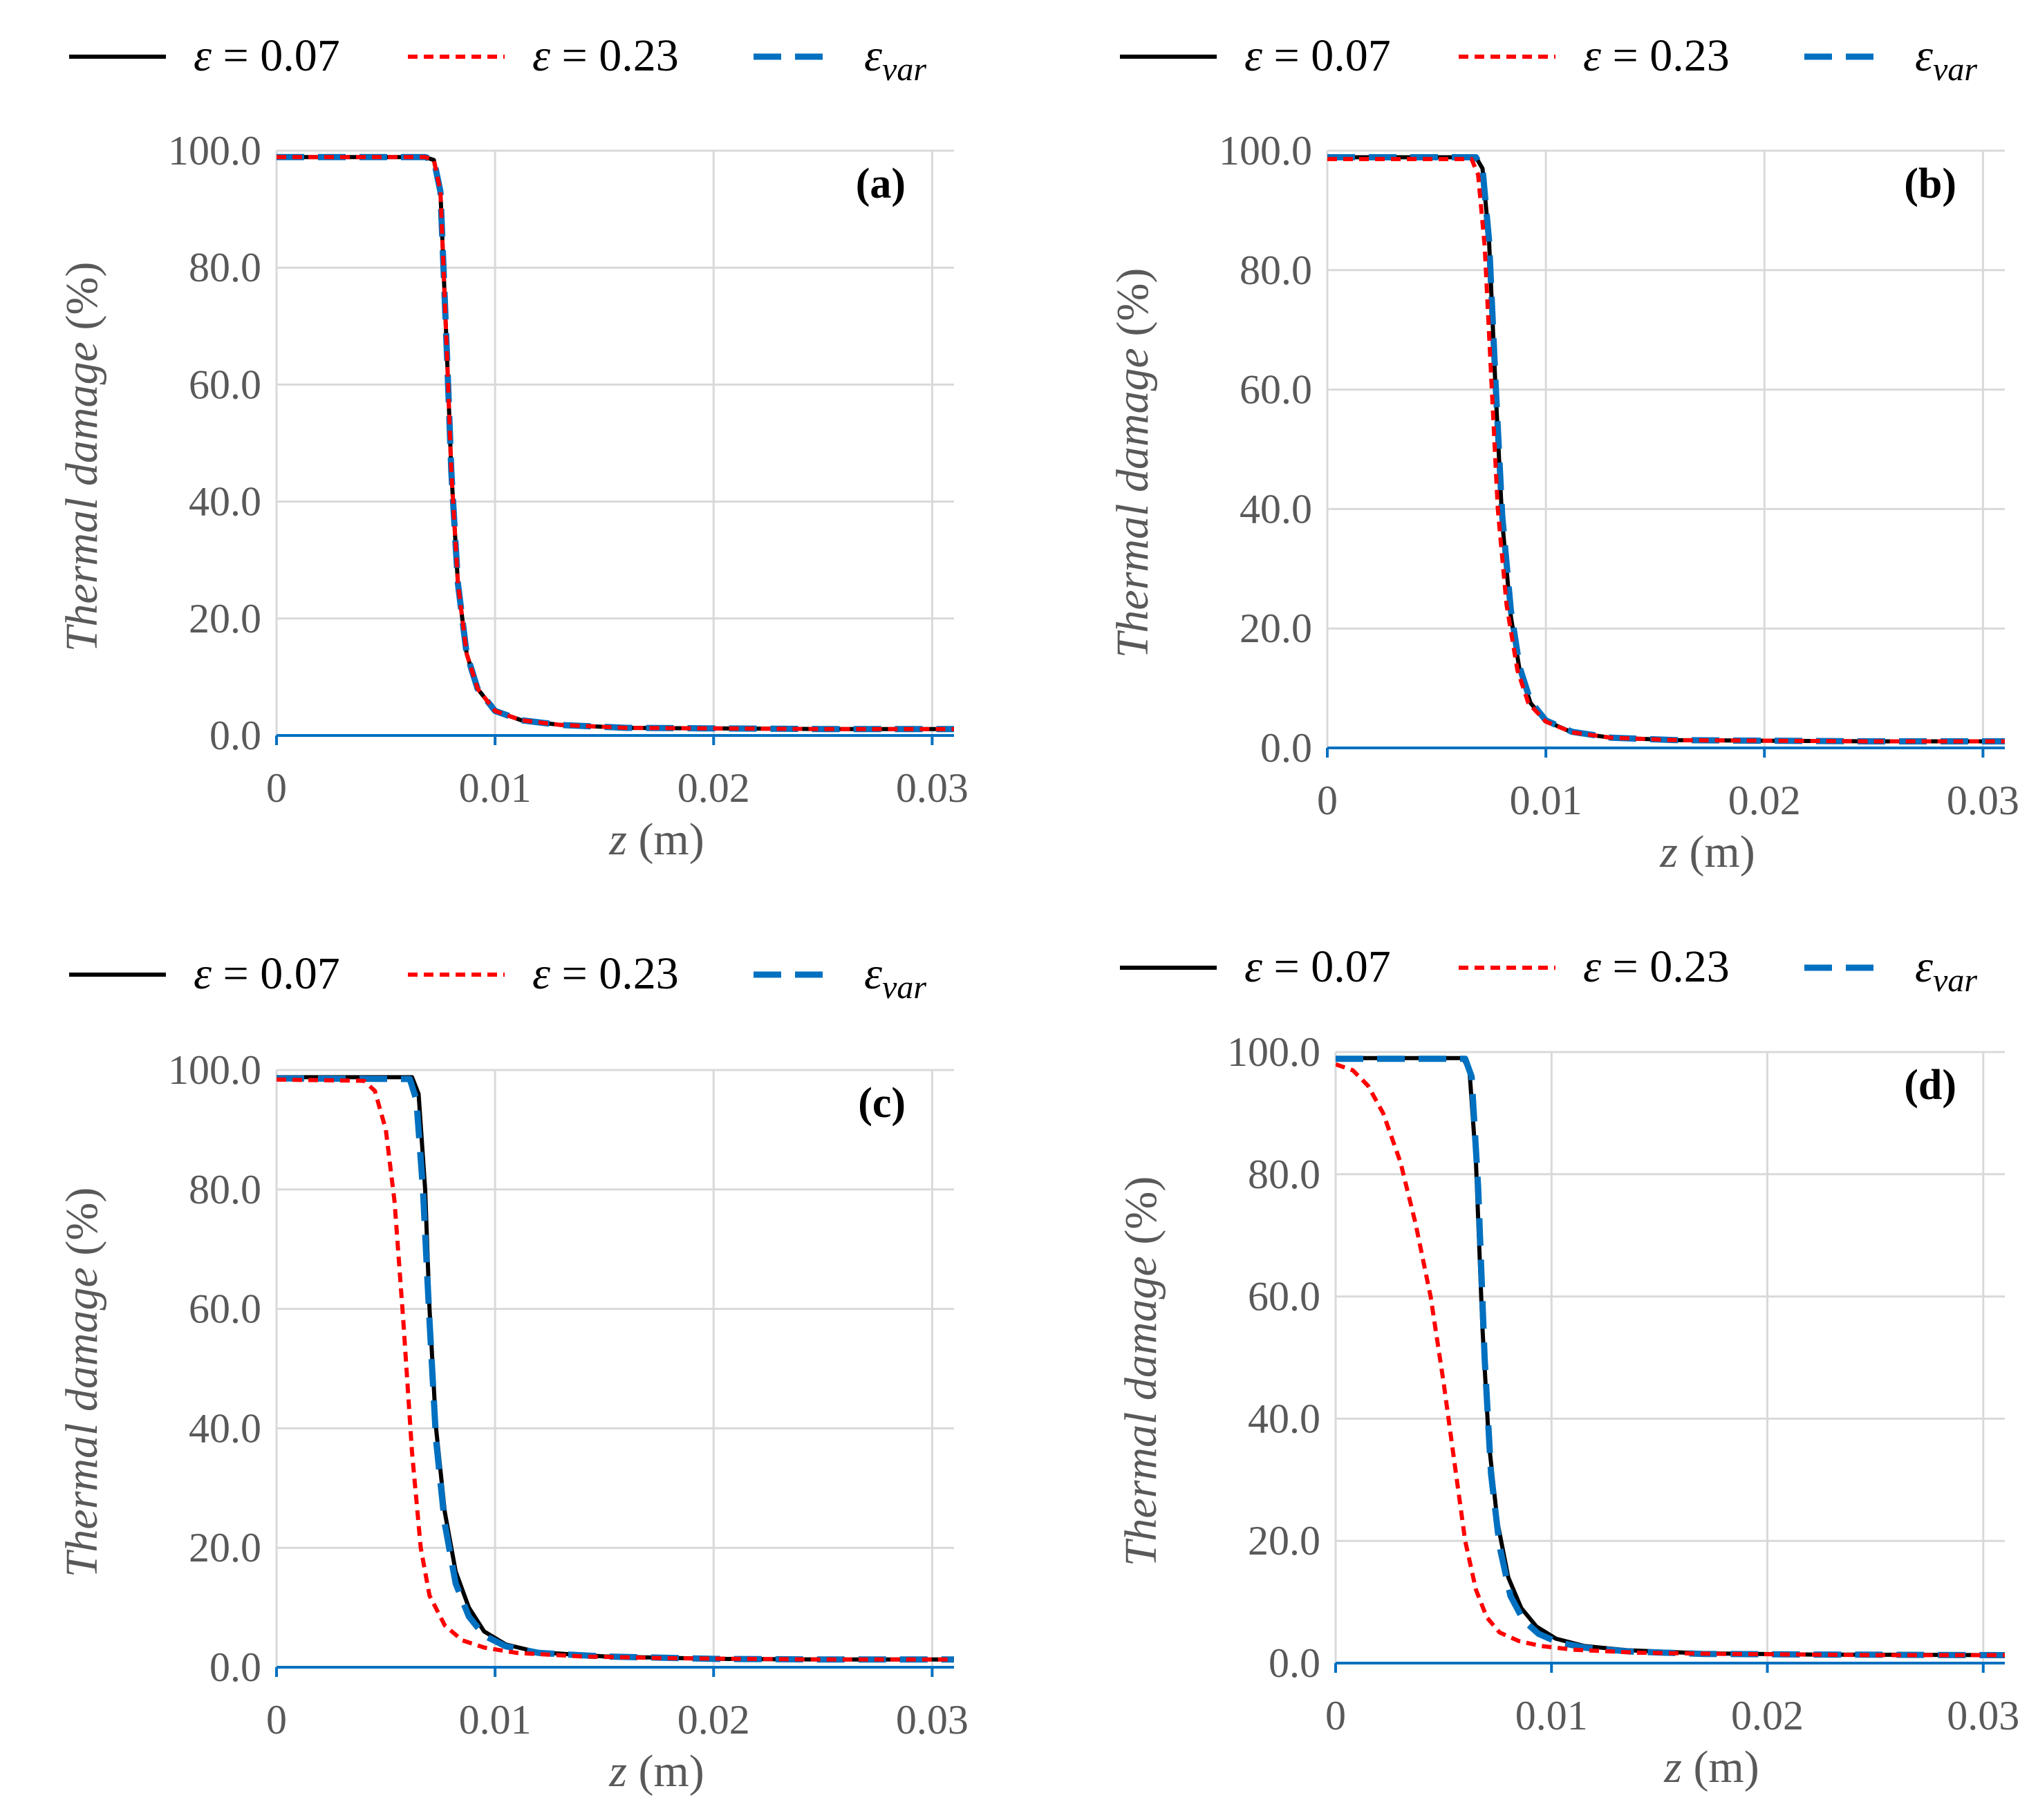  Describe the element at coordinates (1930, 183) in the screenshot. I see `panel-label: (b)` at that location.